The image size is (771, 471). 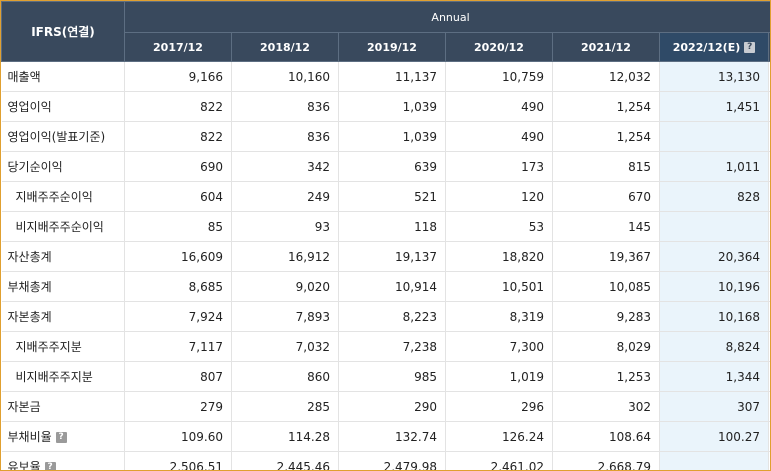 I want to click on value-cell: 126.24, so click(x=499, y=436).